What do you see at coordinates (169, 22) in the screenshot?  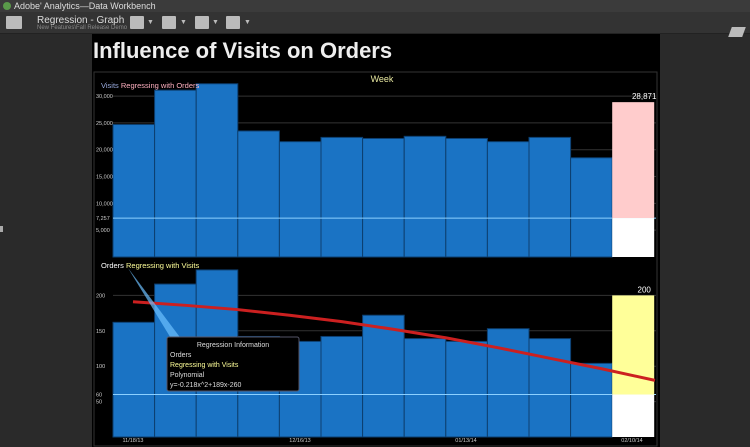 I see `add-visualization-icon` at bounding box center [169, 22].